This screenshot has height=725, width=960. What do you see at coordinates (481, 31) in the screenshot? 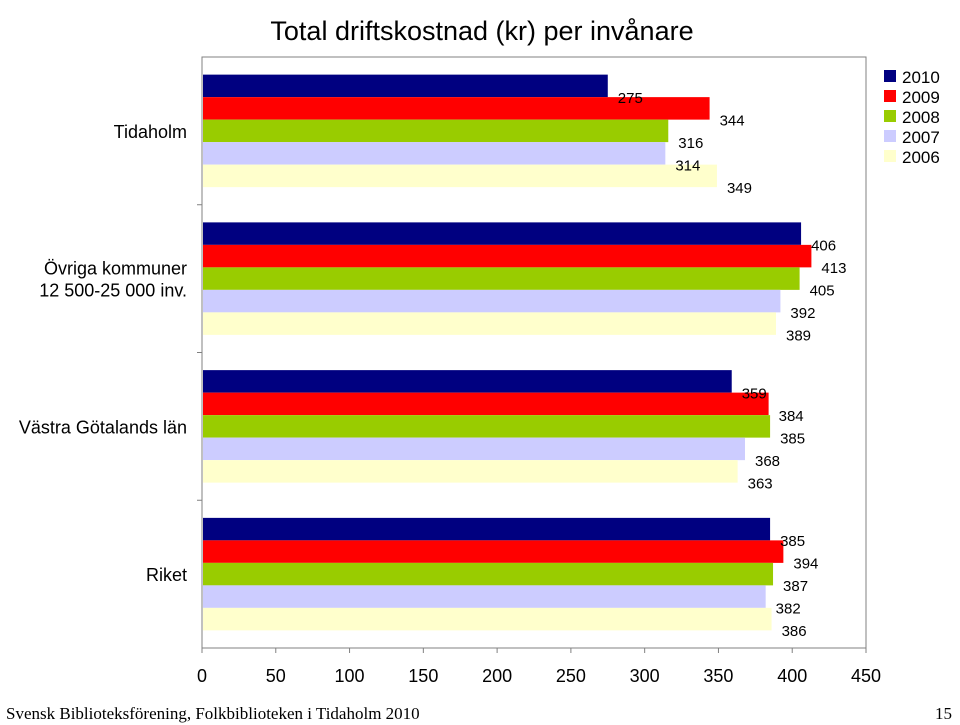
I see `chart-title: Total driftskostnad (kr) per invånare` at bounding box center [481, 31].